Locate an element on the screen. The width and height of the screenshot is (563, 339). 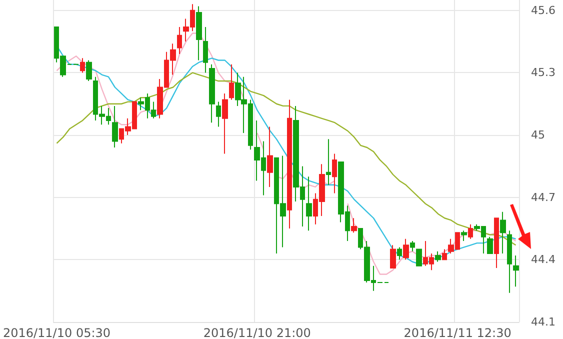
y-tick-label: 44.1 is located at coordinates (543, 322).